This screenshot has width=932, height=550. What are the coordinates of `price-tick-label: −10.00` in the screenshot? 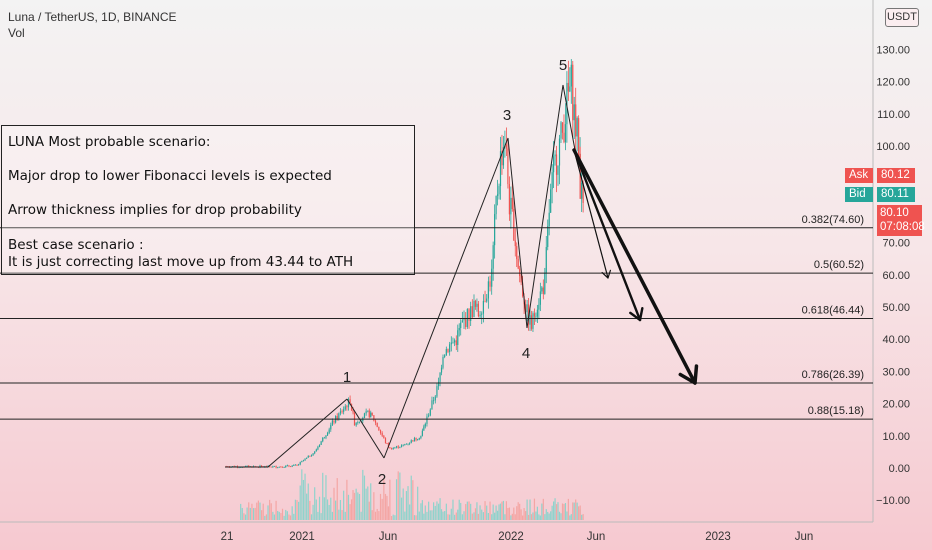 It's located at (893, 501).